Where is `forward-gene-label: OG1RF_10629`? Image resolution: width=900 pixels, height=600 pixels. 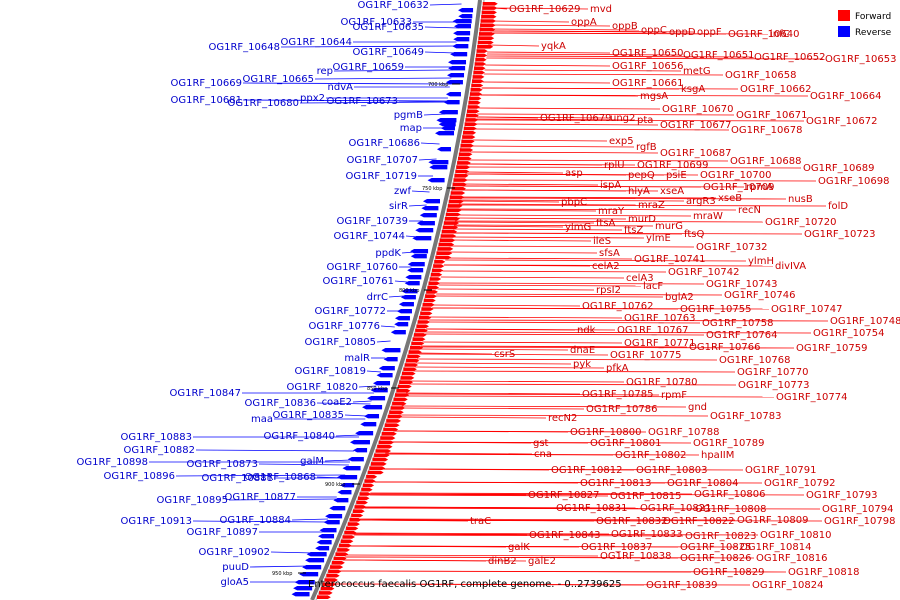
forward-gene-label: OG1RF_10629 is located at coordinates (545, 9).